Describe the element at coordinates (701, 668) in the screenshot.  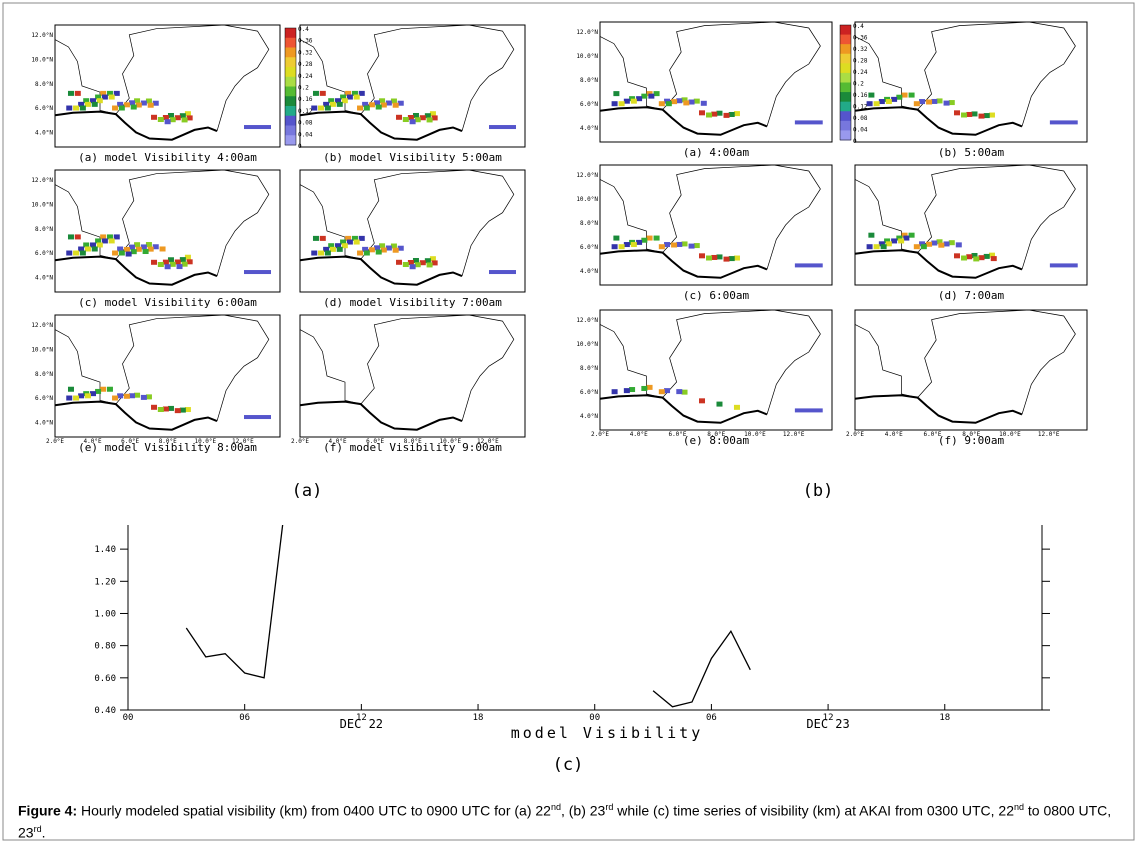
I see `series-line` at that location.